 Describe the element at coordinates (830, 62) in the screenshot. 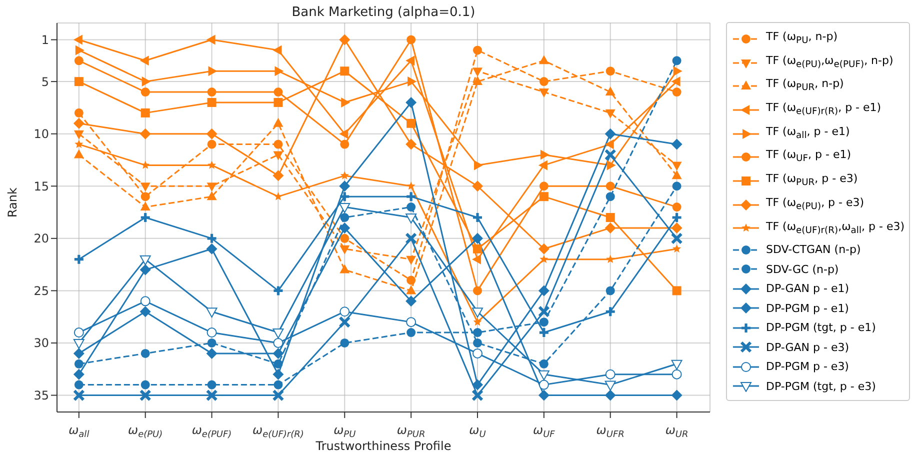

I see `legend-label: TF (ω$_{e(PU)}$,ω$_{e(PUF)}$, n-p)` at that location.